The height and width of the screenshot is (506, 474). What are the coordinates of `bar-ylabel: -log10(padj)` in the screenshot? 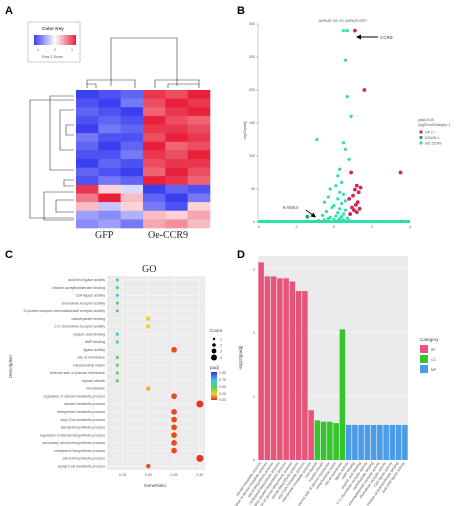 It's located at (240, 357).